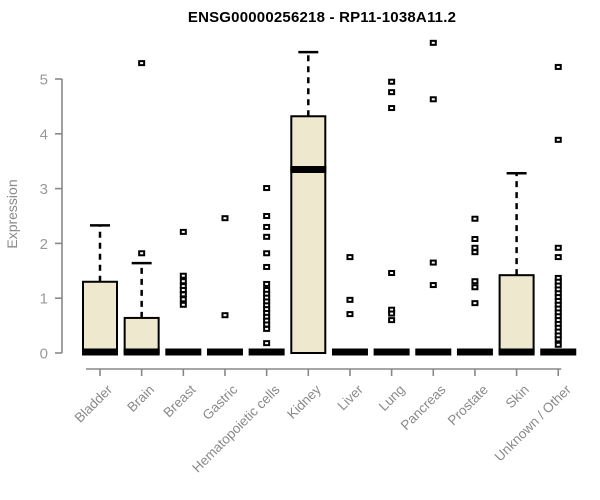 This screenshot has height=500, width=600. What do you see at coordinates (516, 314) in the screenshot?
I see `box-skin` at bounding box center [516, 314].